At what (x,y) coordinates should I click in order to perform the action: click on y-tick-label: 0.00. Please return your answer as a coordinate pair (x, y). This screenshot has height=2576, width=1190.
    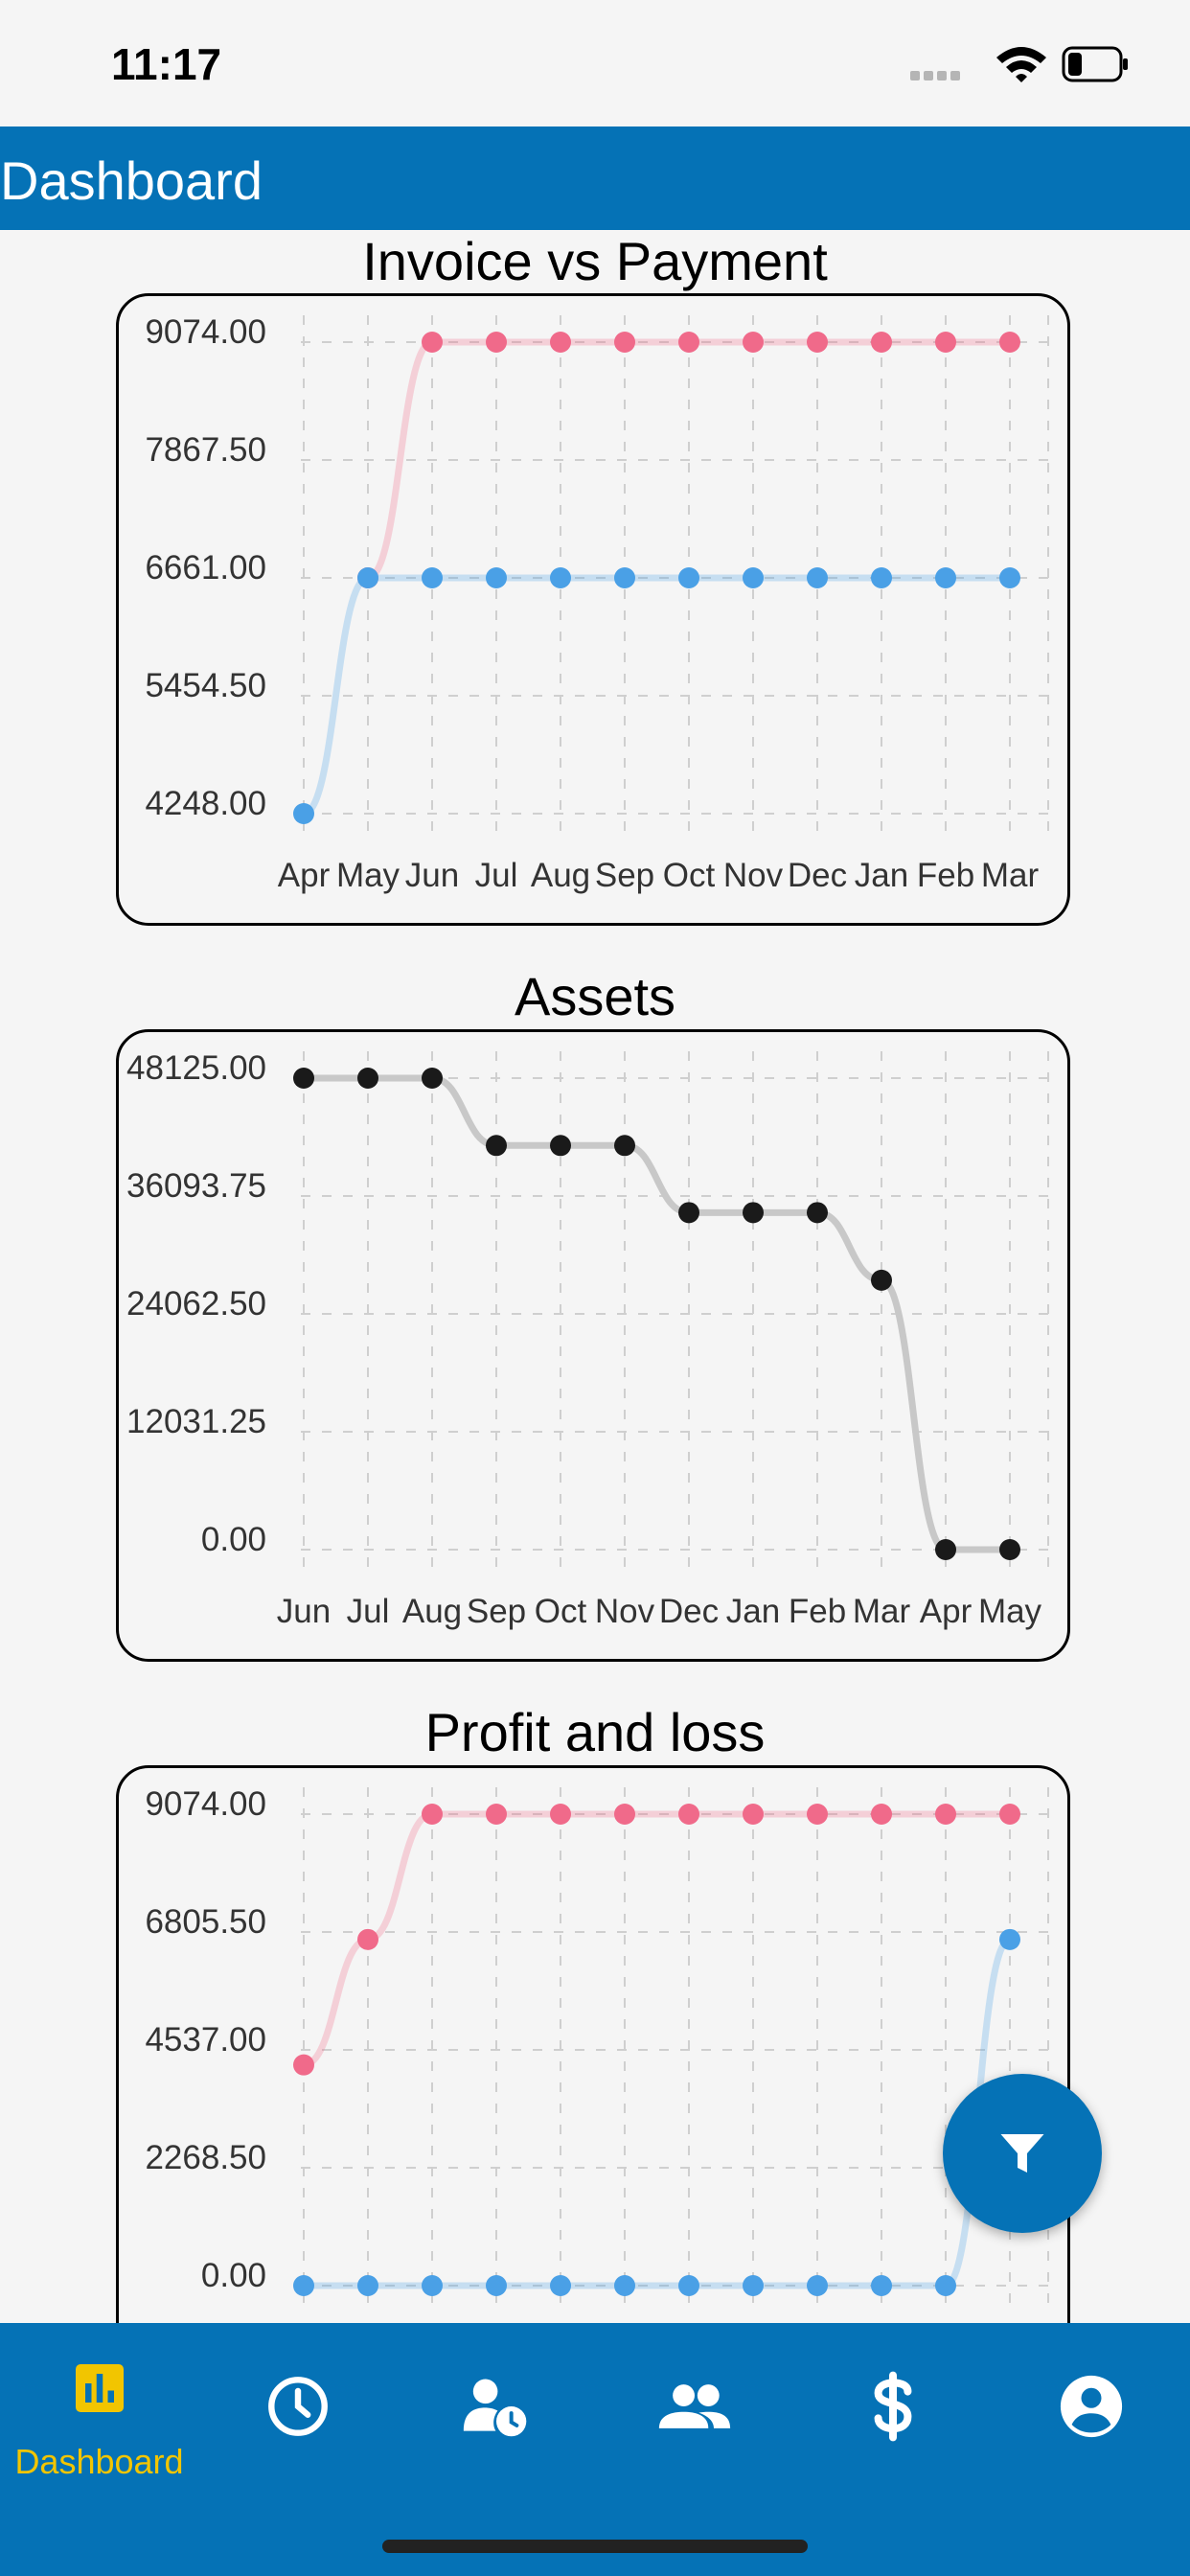
    Looking at the image, I should click on (234, 1539).